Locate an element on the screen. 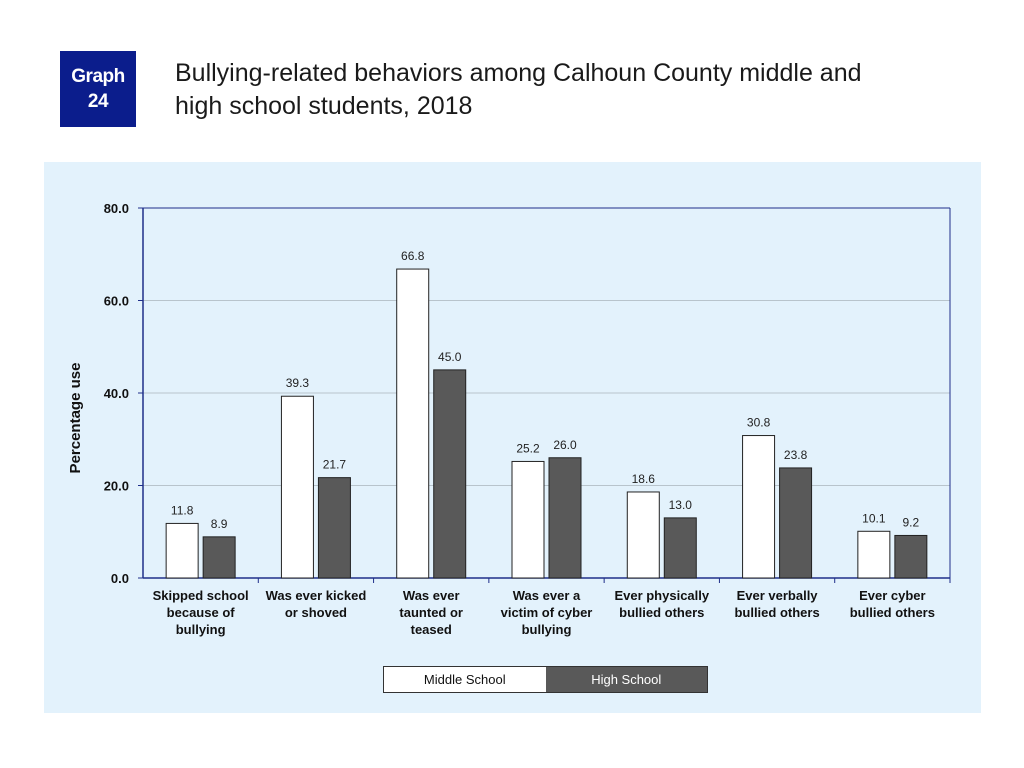  data-label-middle-school: 11.8 is located at coordinates (182, 510).